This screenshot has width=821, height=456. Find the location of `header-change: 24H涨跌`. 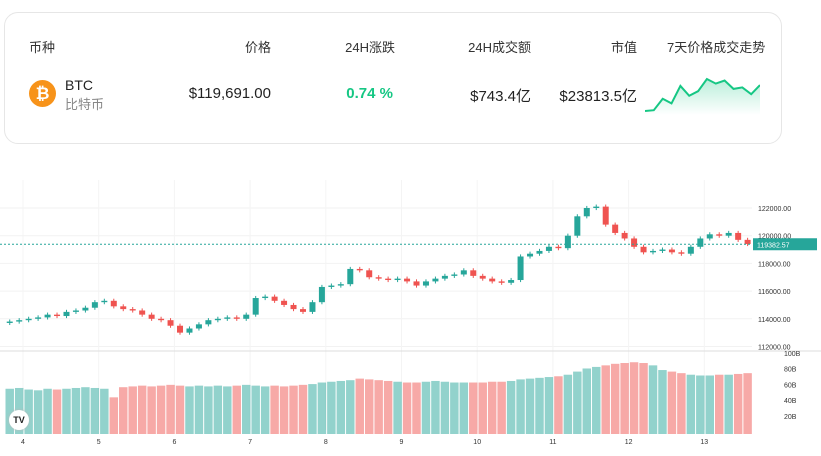

header-change: 24H涨跌 is located at coordinates (370, 47).